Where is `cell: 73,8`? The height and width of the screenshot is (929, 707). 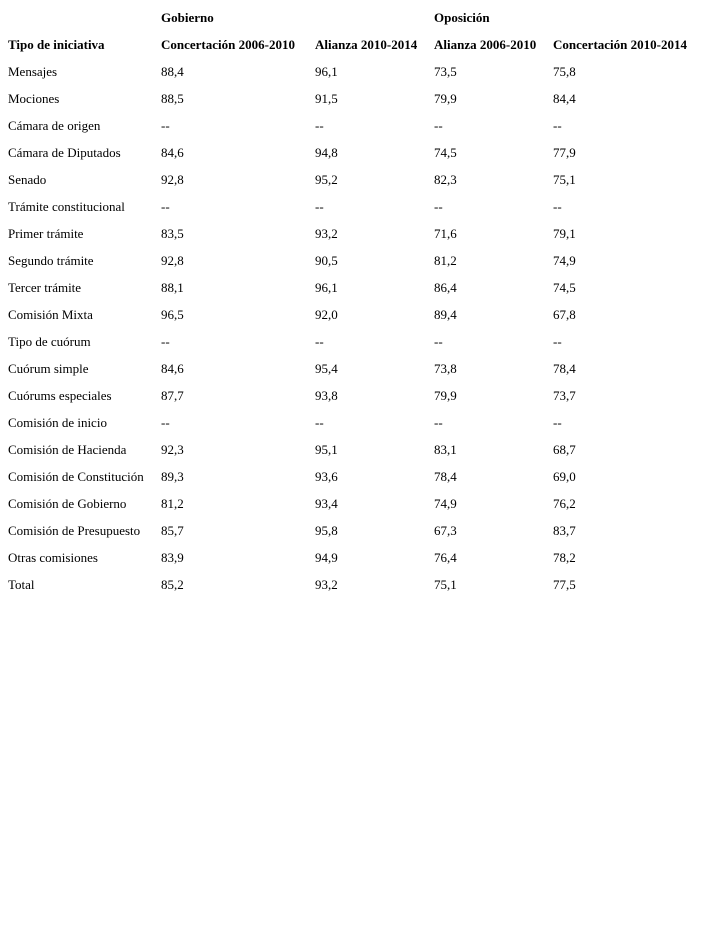 cell: 73,8 is located at coordinates (445, 368).